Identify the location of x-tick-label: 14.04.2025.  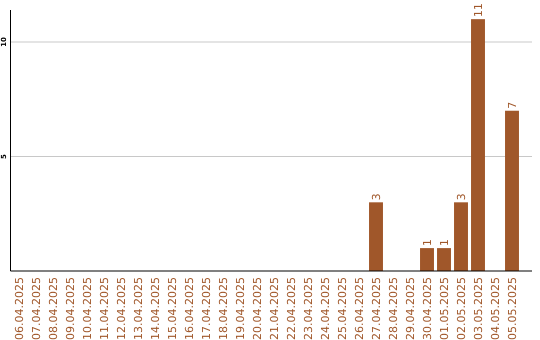
(155, 308).